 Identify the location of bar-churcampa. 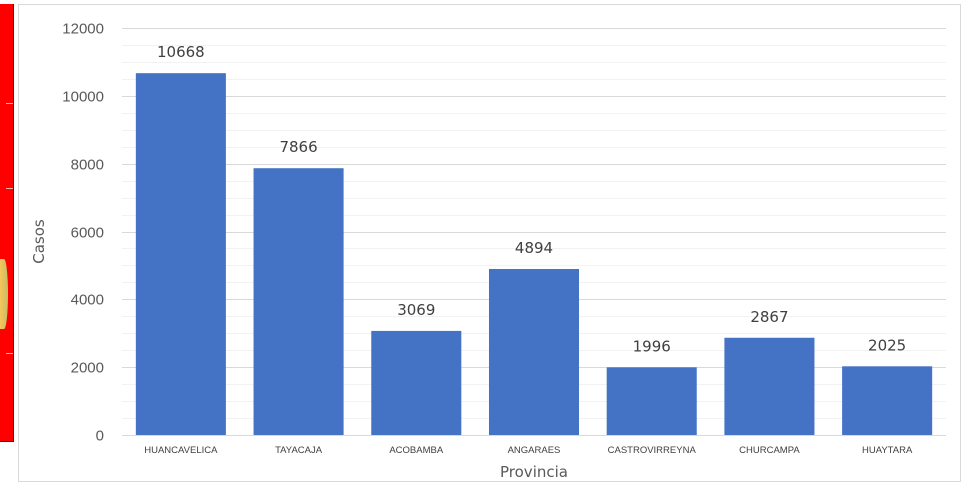
(769, 386).